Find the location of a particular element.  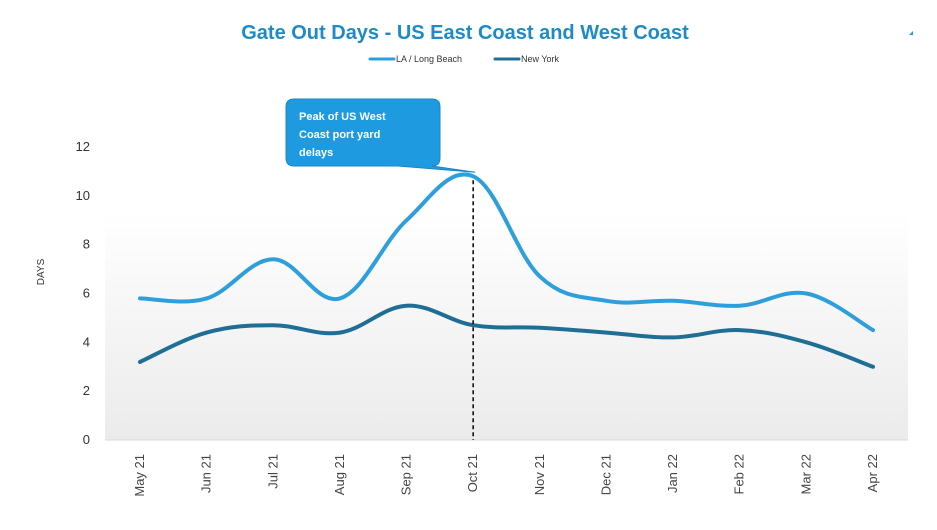

y-tick-label: 6 is located at coordinates (86, 293).